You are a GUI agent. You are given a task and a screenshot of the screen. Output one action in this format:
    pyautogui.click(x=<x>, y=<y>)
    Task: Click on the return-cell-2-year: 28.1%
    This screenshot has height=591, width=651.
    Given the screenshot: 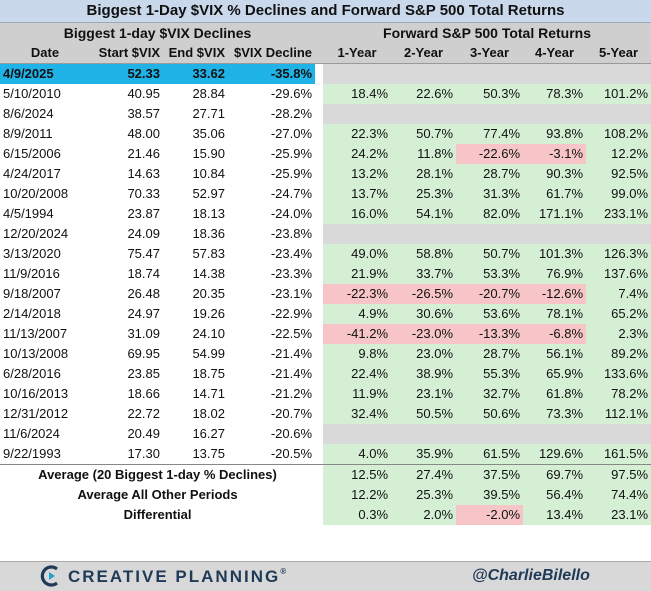 What is the action you would take?
    pyautogui.click(x=424, y=174)
    